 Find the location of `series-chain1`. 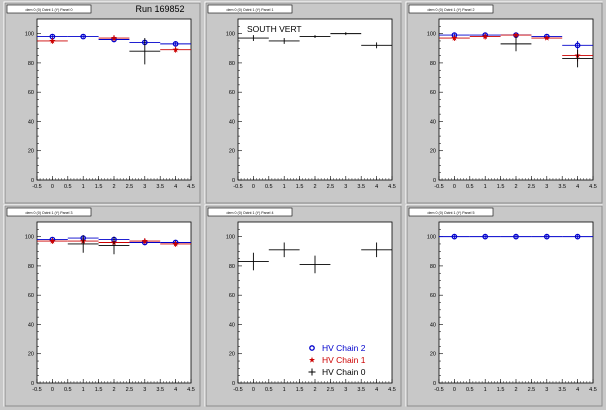

series-chain1 is located at coordinates (114, 43).